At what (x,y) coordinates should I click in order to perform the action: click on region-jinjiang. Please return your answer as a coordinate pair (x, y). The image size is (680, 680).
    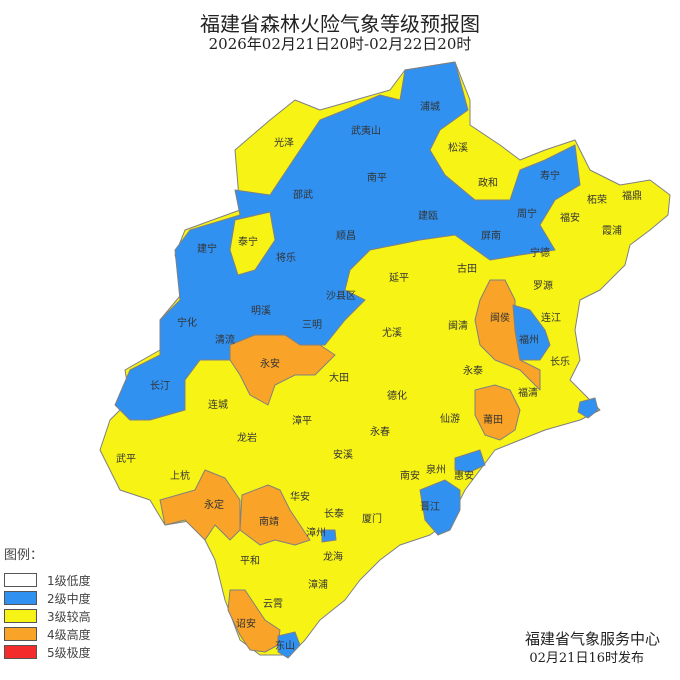
    Looking at the image, I should click on (440, 507).